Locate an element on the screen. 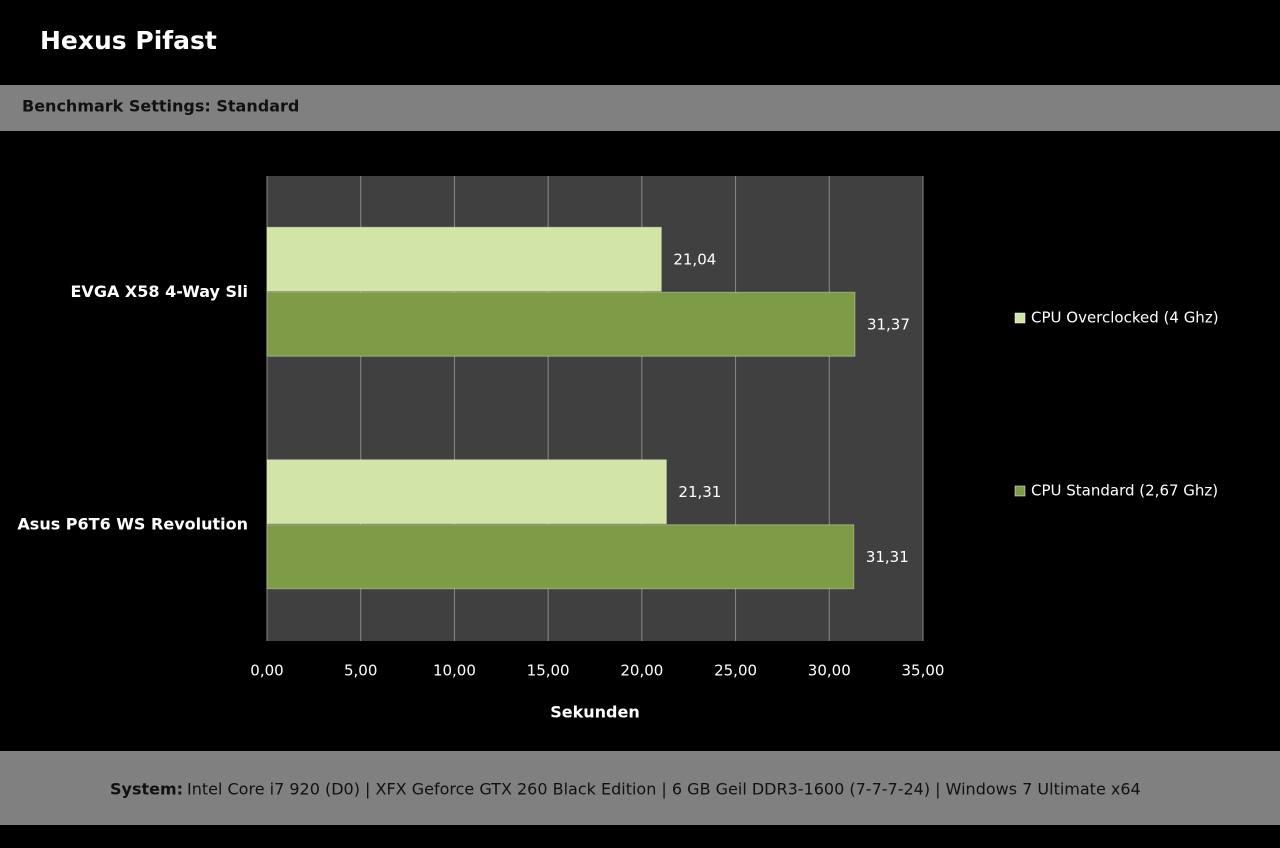  value-label: 31,37 is located at coordinates (888, 324).